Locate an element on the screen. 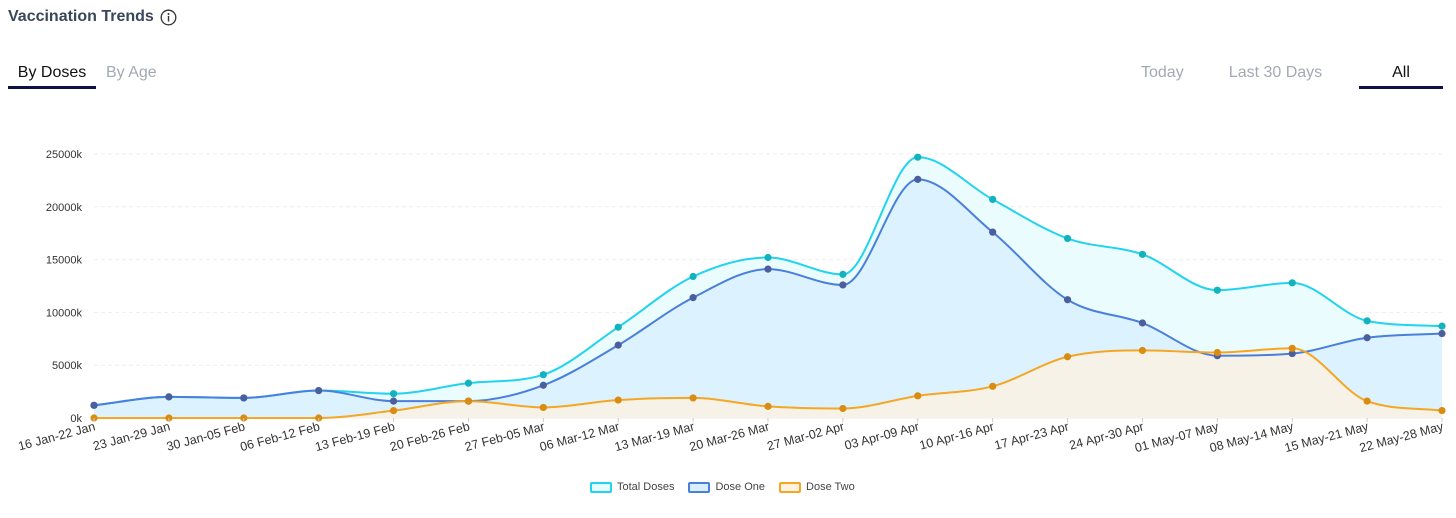 This screenshot has height=518, width=1456. y-tick-label: 20000k is located at coordinates (64, 208).